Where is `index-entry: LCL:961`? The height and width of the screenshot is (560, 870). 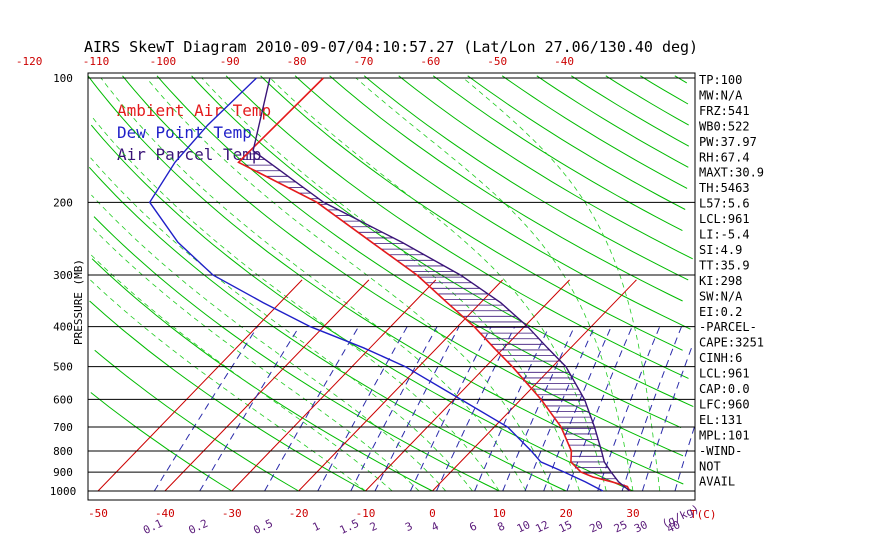 index-entry: LCL:961 is located at coordinates (724, 219).